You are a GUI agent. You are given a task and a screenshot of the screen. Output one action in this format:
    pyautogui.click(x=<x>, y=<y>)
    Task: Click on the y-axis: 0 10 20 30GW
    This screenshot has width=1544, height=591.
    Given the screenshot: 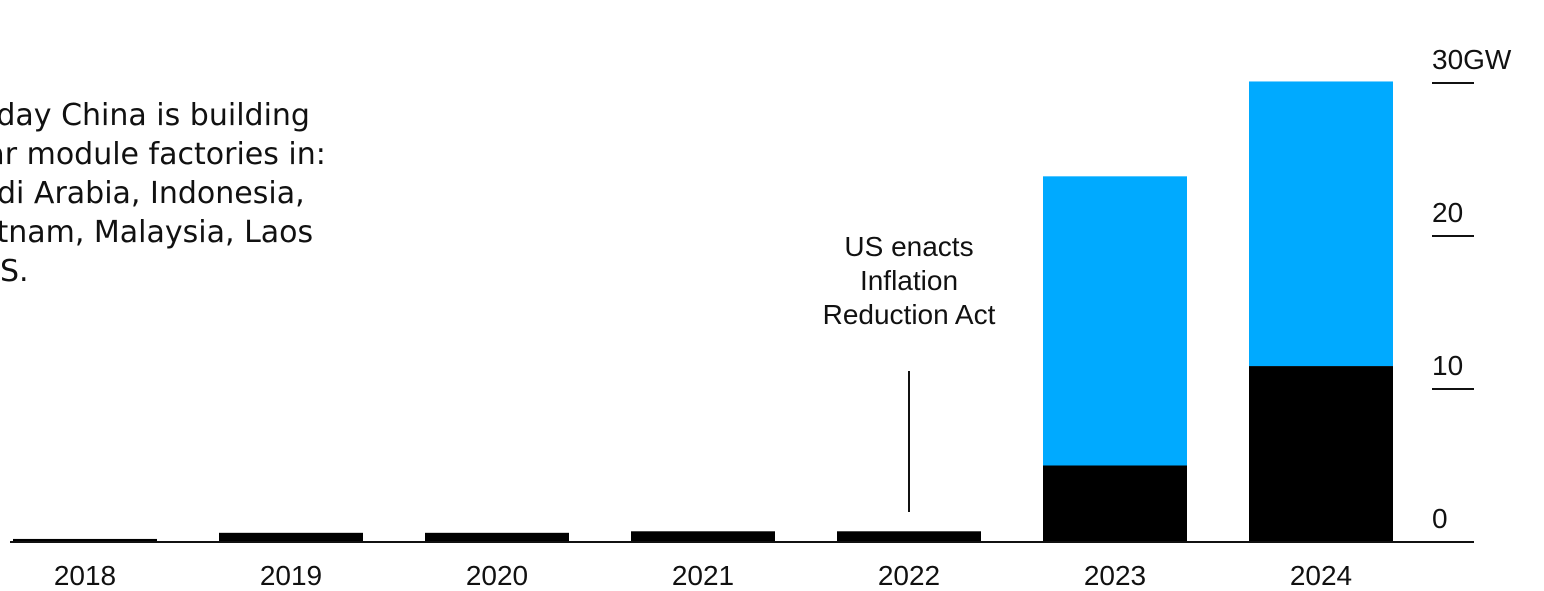 What is the action you would take?
    pyautogui.click(x=1472, y=289)
    